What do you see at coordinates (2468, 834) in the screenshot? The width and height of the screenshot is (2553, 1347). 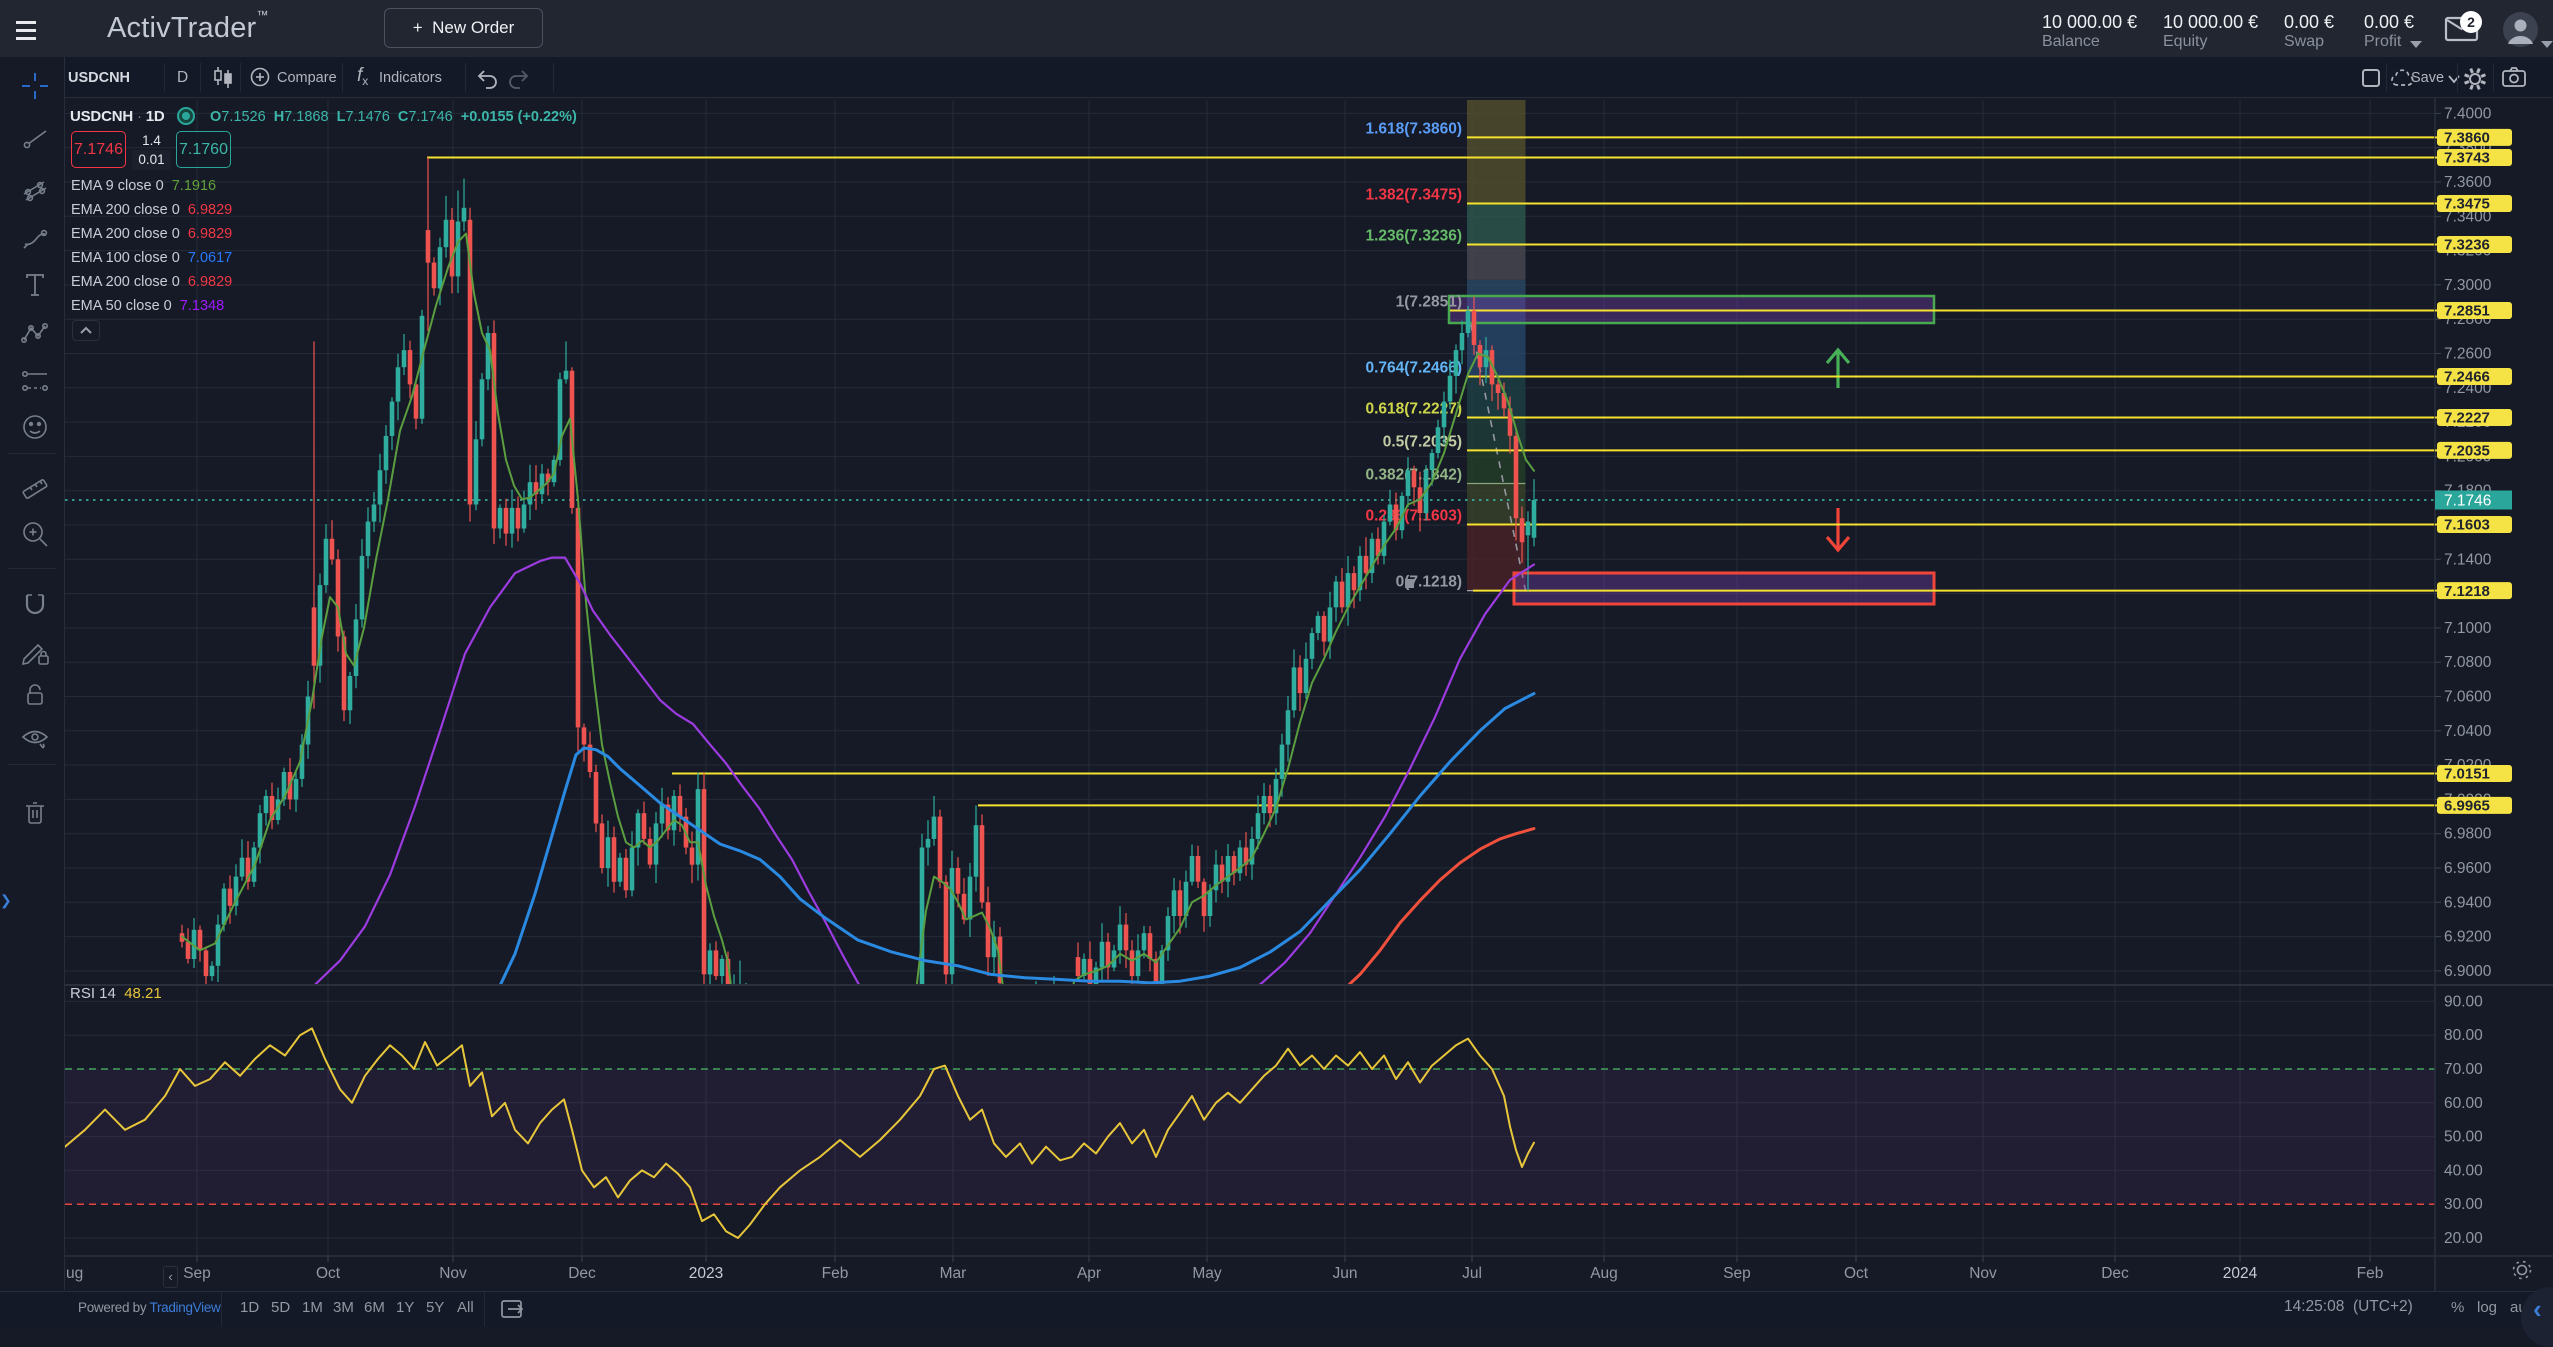 I see `svg-text: 6.9800` at bounding box center [2468, 834].